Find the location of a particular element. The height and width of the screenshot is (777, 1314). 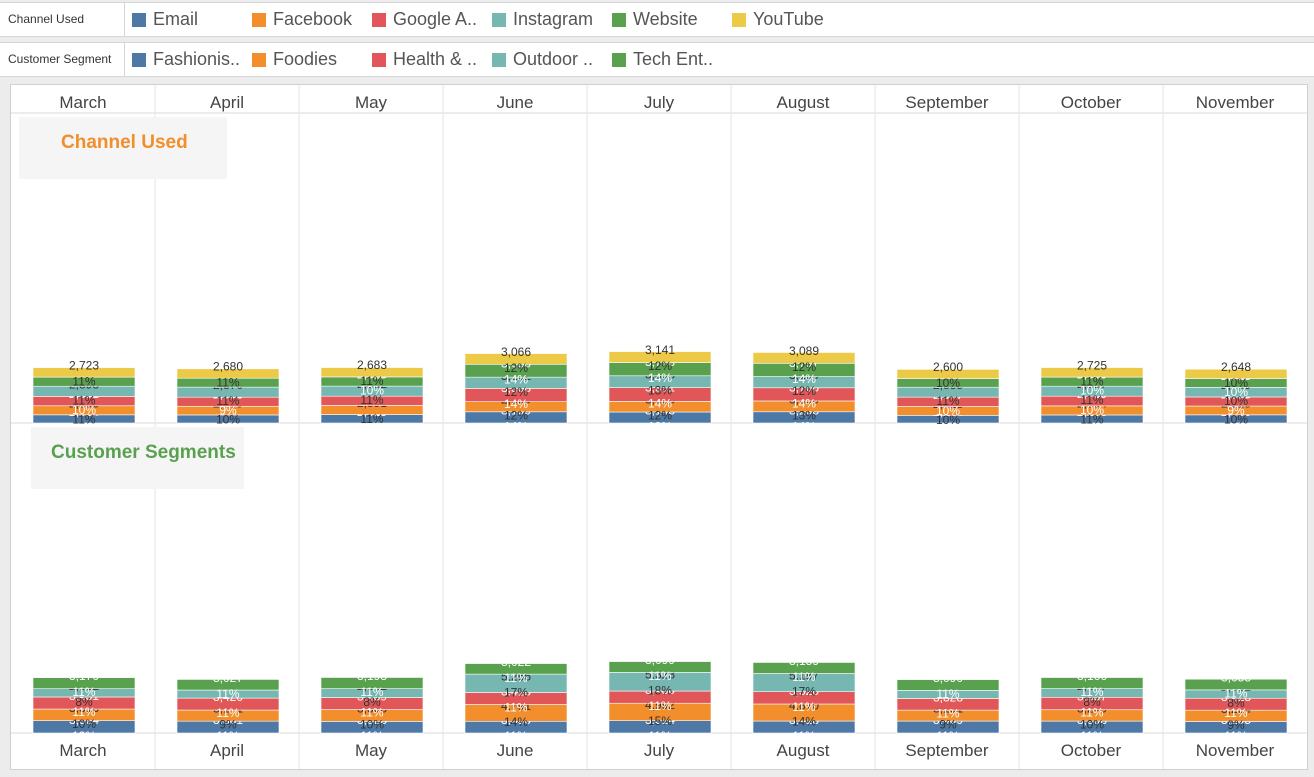

data-label: 17% is located at coordinates (516, 692).